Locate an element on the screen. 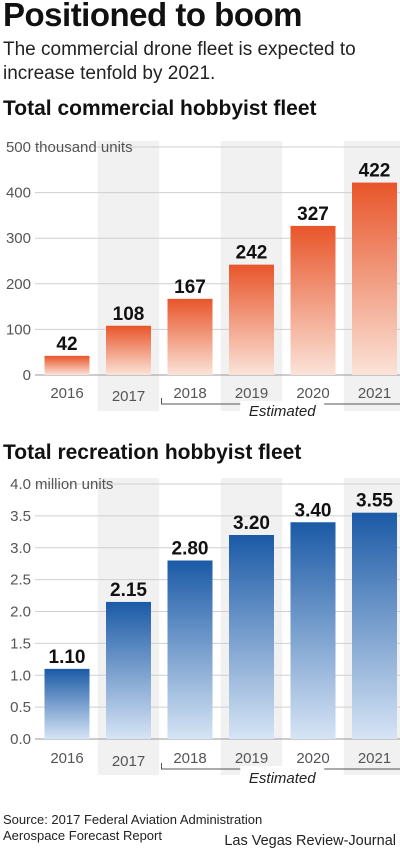 This screenshot has width=400, height=860. recreation-estimated-label-backing is located at coordinates (282, 771).